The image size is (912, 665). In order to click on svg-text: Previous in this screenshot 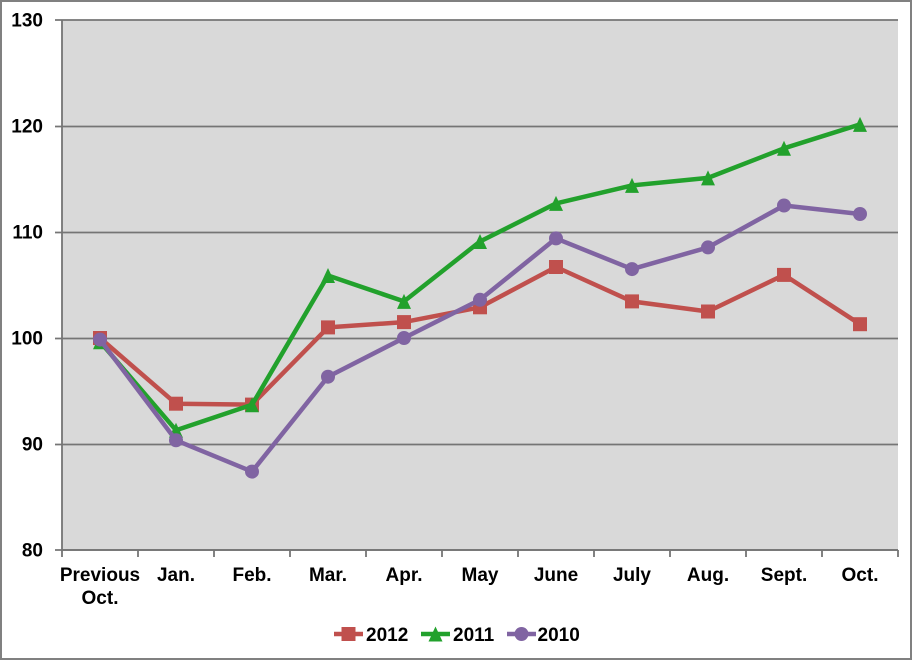, I will do `click(100, 575)`.